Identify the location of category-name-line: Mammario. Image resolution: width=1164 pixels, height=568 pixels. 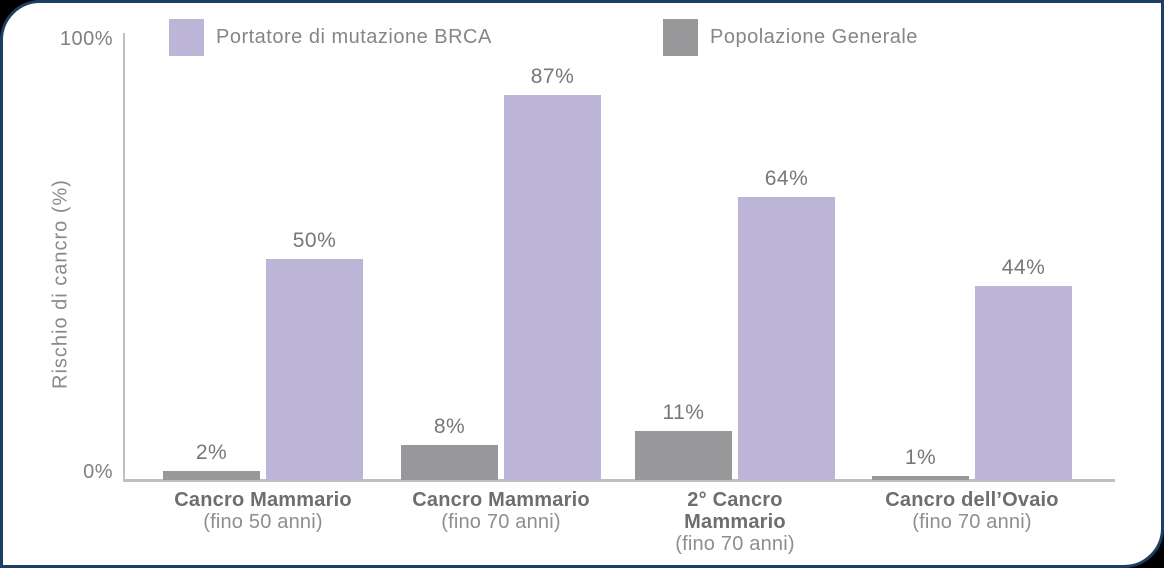
(735, 522).